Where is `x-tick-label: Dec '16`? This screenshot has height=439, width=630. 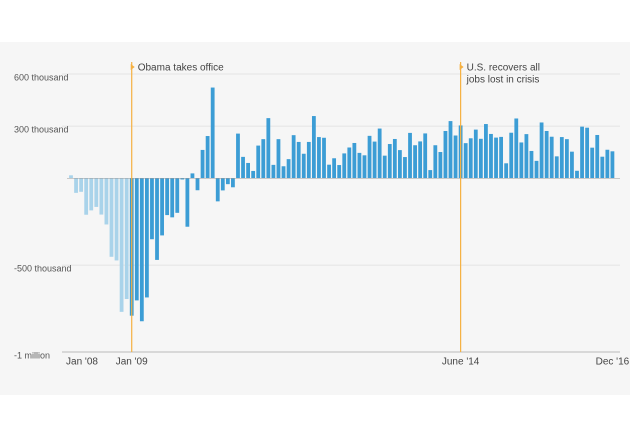 x-tick-label: Dec '16 is located at coordinates (613, 362).